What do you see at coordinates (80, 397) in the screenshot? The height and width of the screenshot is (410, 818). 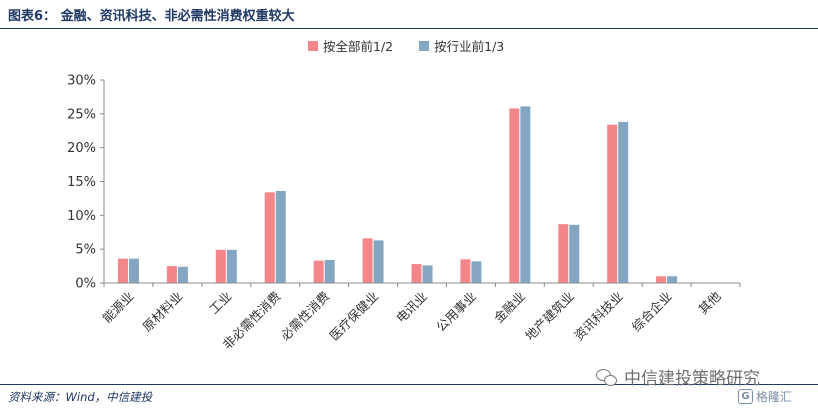 I see `source-note: 资料来源：Wind，中信建投` at bounding box center [80, 397].